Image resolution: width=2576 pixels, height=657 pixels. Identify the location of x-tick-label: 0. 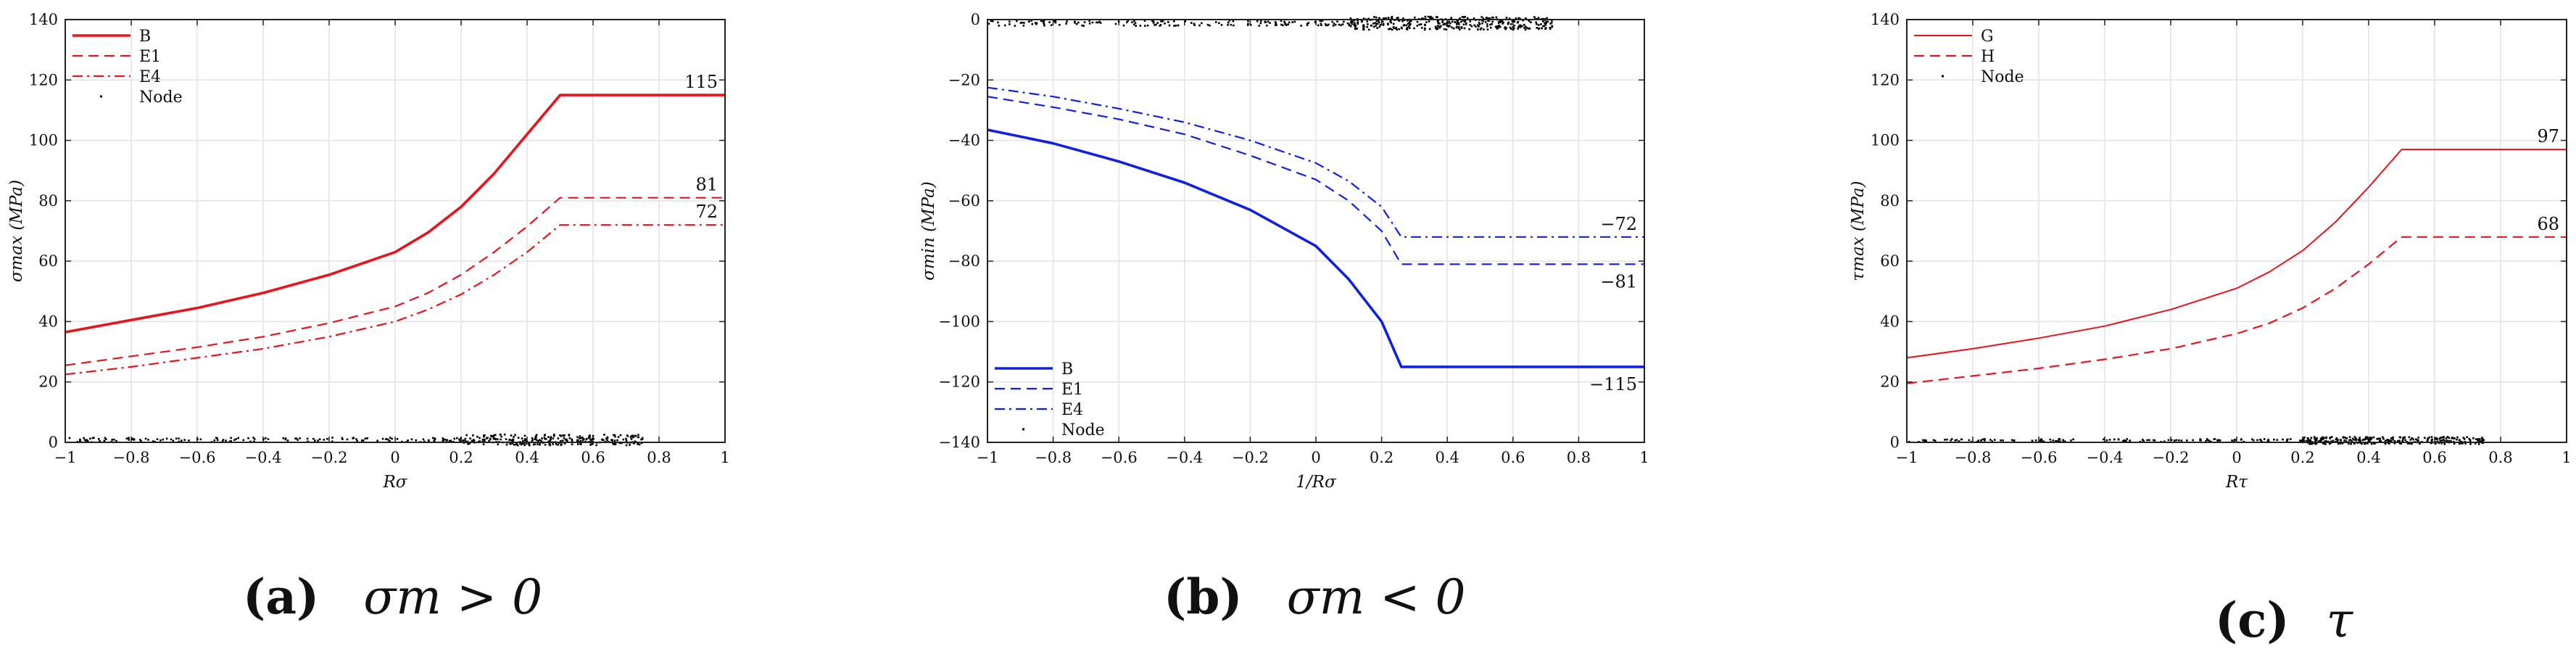
(394, 457).